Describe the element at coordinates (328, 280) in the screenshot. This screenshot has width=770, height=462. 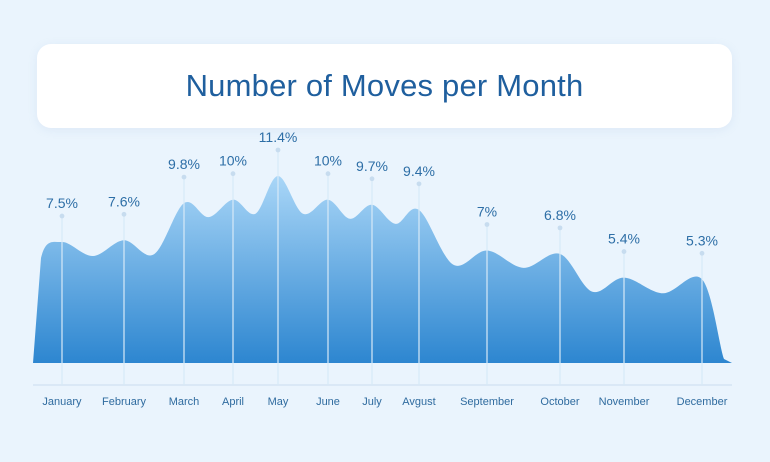
I see `data-point-june: 10% June` at that location.